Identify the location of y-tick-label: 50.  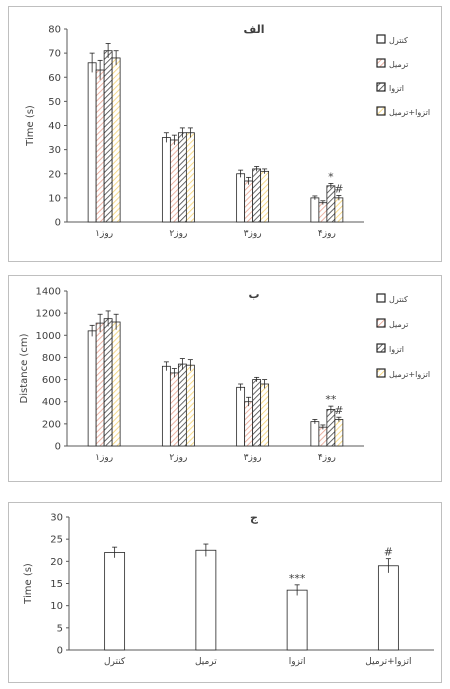
(54, 102).